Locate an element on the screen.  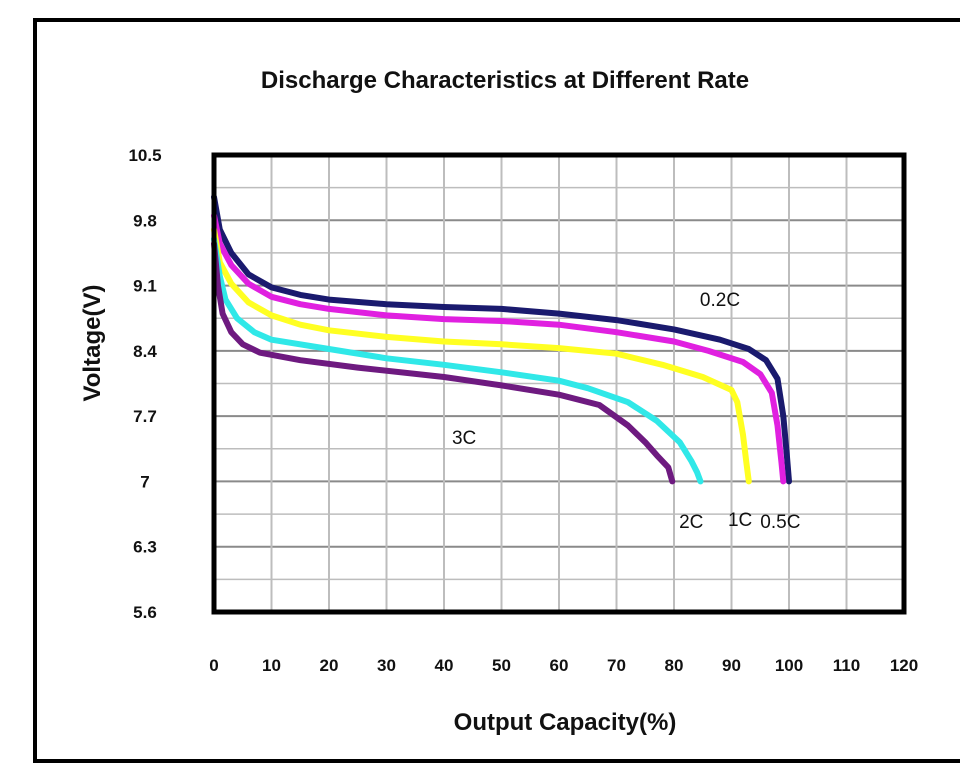
series-label: 1C is located at coordinates (740, 520).